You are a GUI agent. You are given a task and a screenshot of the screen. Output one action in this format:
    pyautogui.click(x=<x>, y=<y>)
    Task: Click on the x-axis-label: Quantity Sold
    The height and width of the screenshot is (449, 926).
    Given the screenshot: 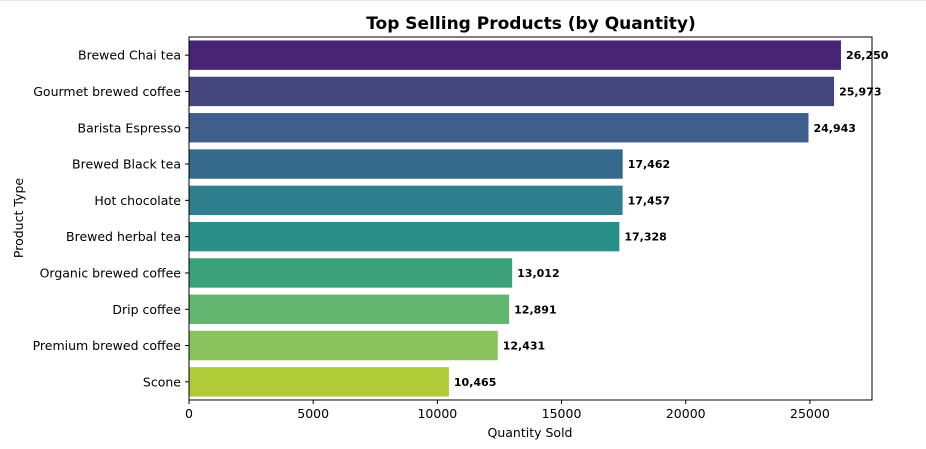 What is the action you would take?
    pyautogui.click(x=530, y=432)
    